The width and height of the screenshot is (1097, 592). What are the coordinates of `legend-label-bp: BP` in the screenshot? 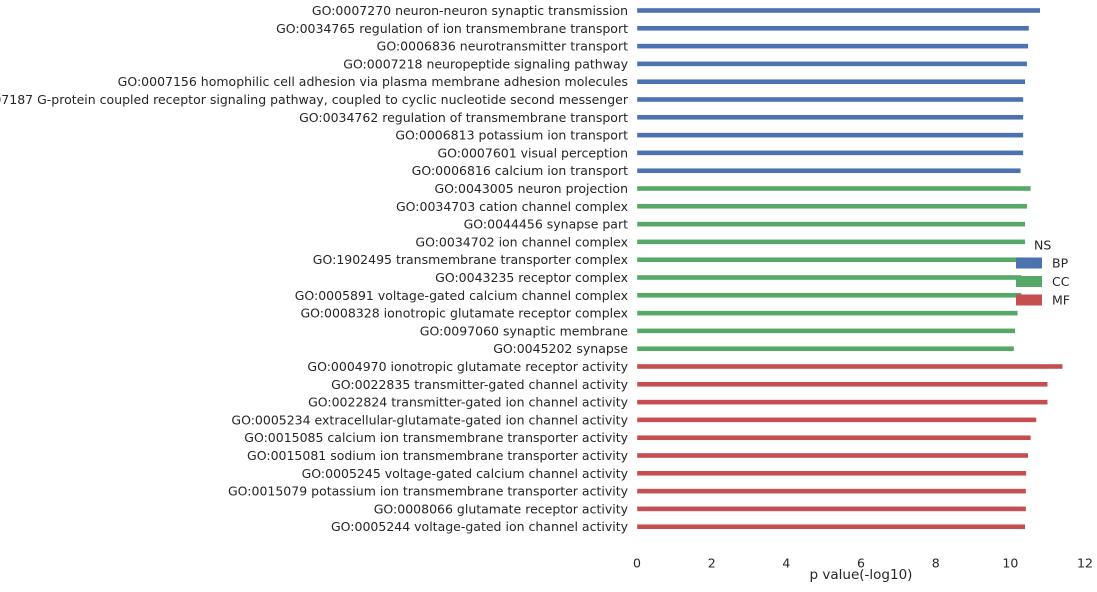 It's located at (1060, 263).